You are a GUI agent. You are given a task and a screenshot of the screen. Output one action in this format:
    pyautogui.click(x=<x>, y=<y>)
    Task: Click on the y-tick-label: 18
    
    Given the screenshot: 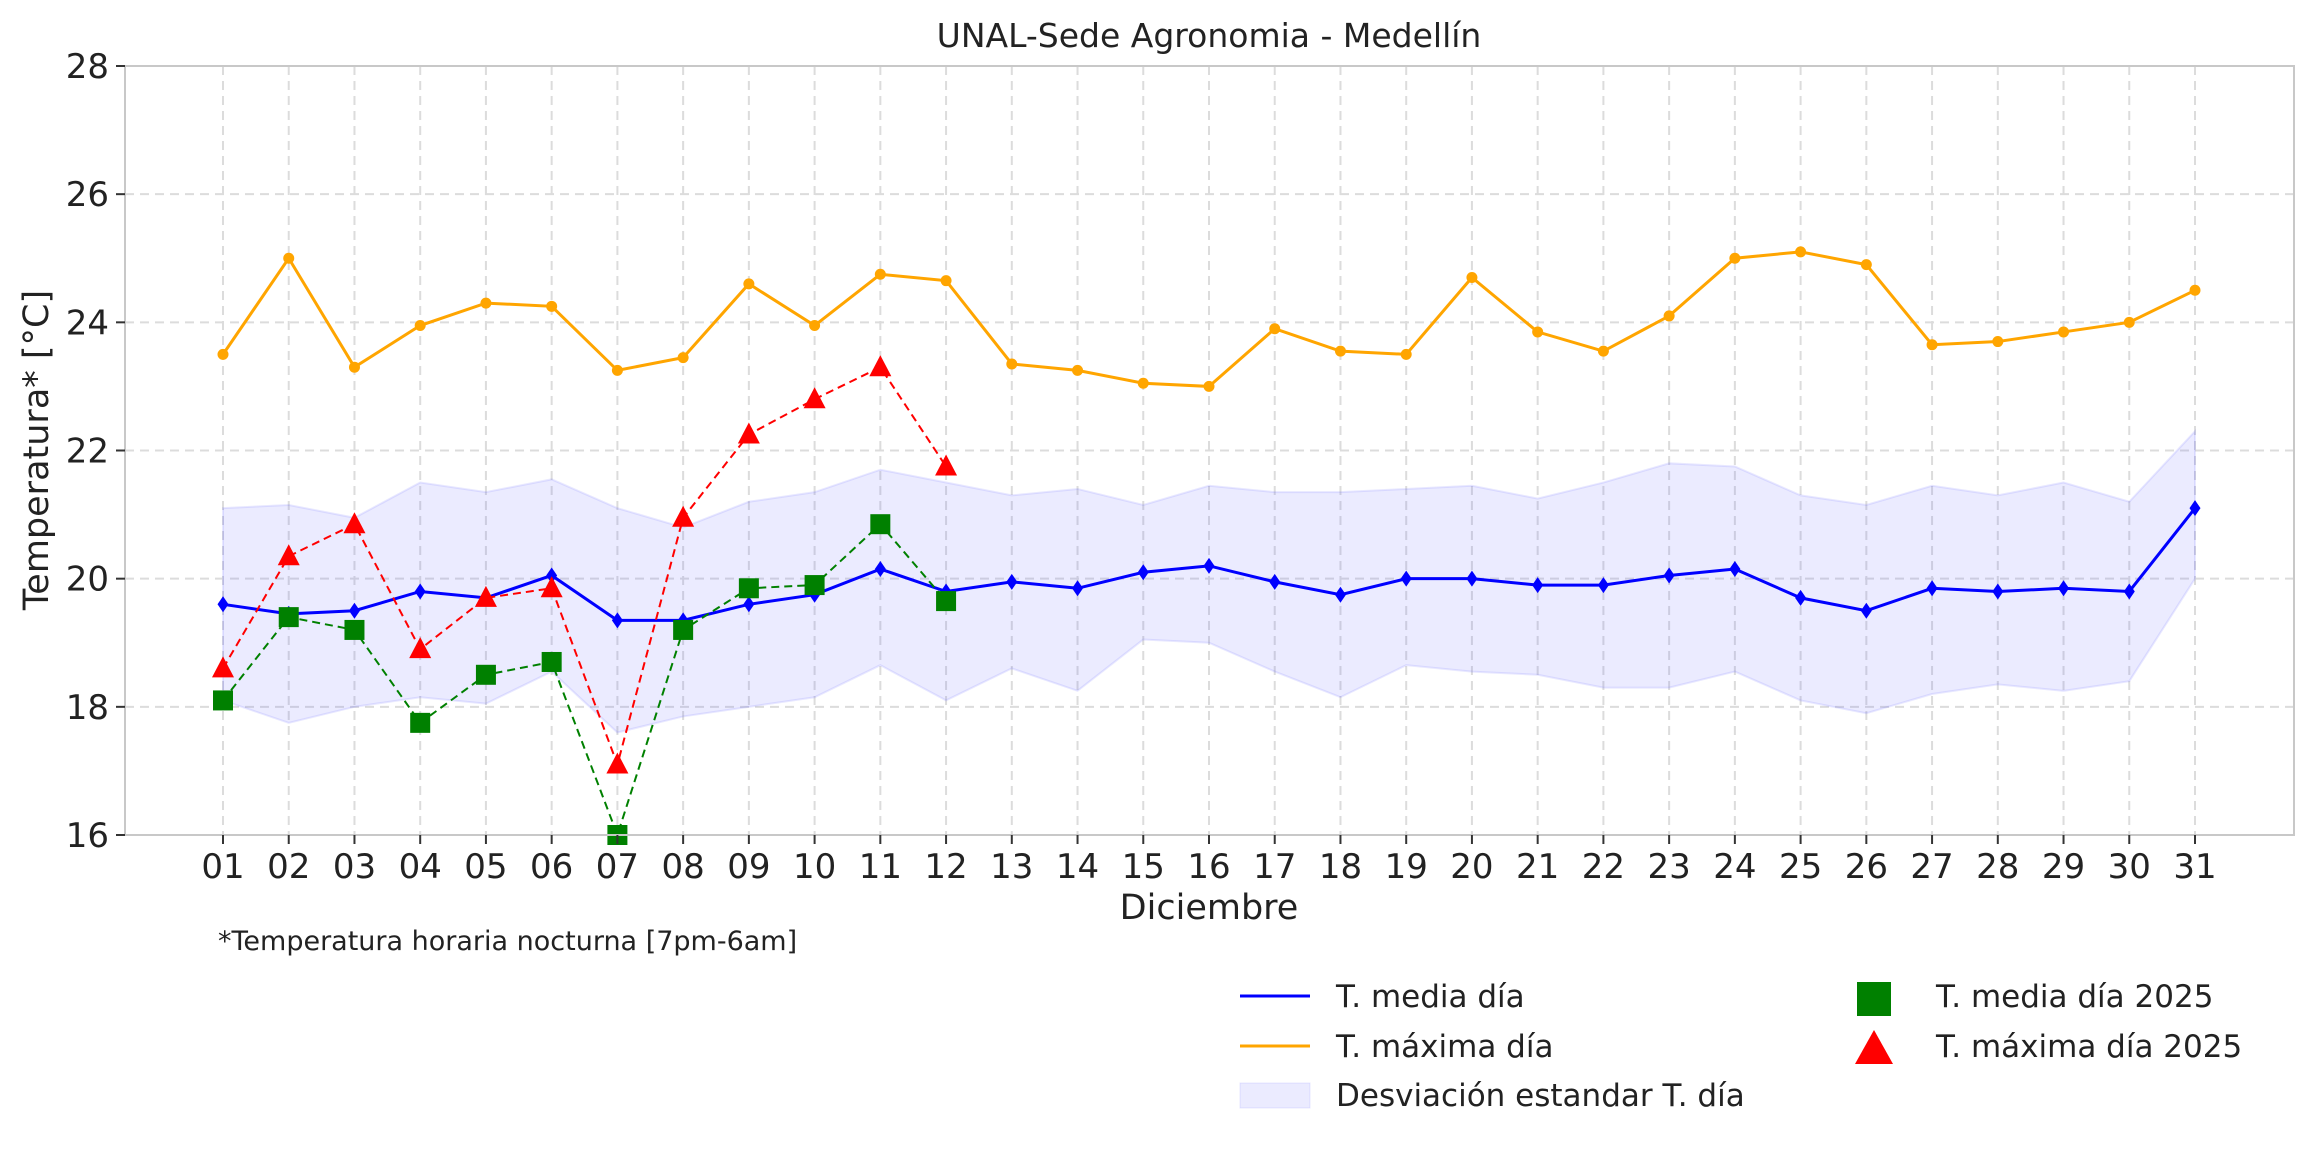 What is the action you would take?
    pyautogui.click(x=87, y=708)
    